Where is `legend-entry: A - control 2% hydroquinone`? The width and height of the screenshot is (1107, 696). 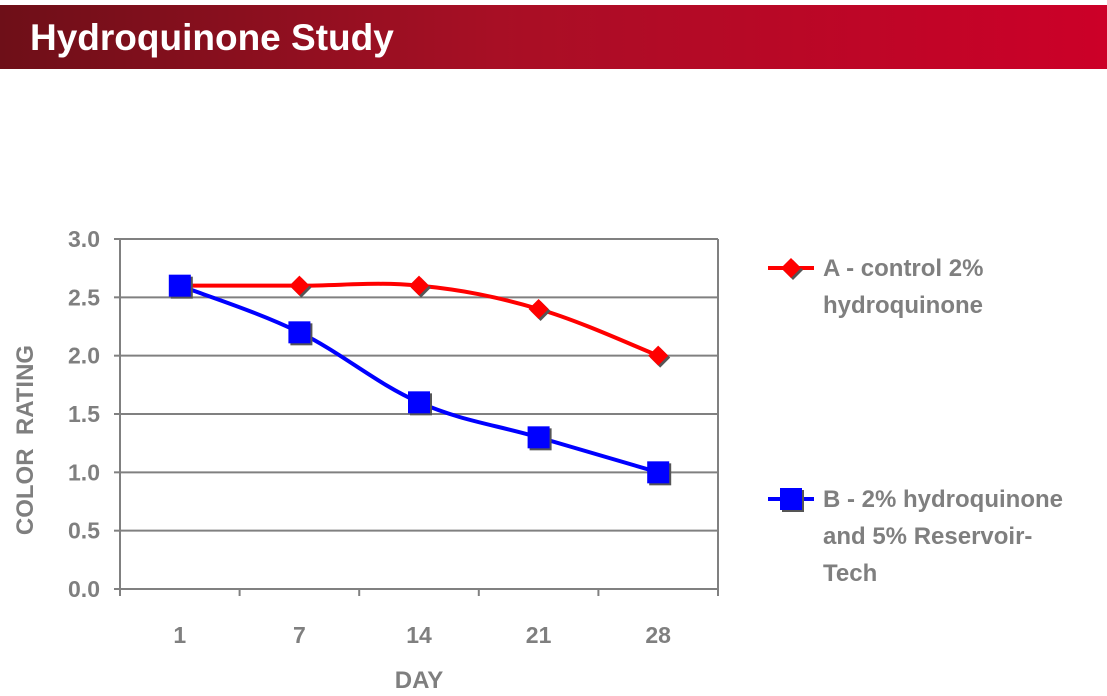
legend-entry: A - control 2% hydroquinone is located at coordinates (875, 287).